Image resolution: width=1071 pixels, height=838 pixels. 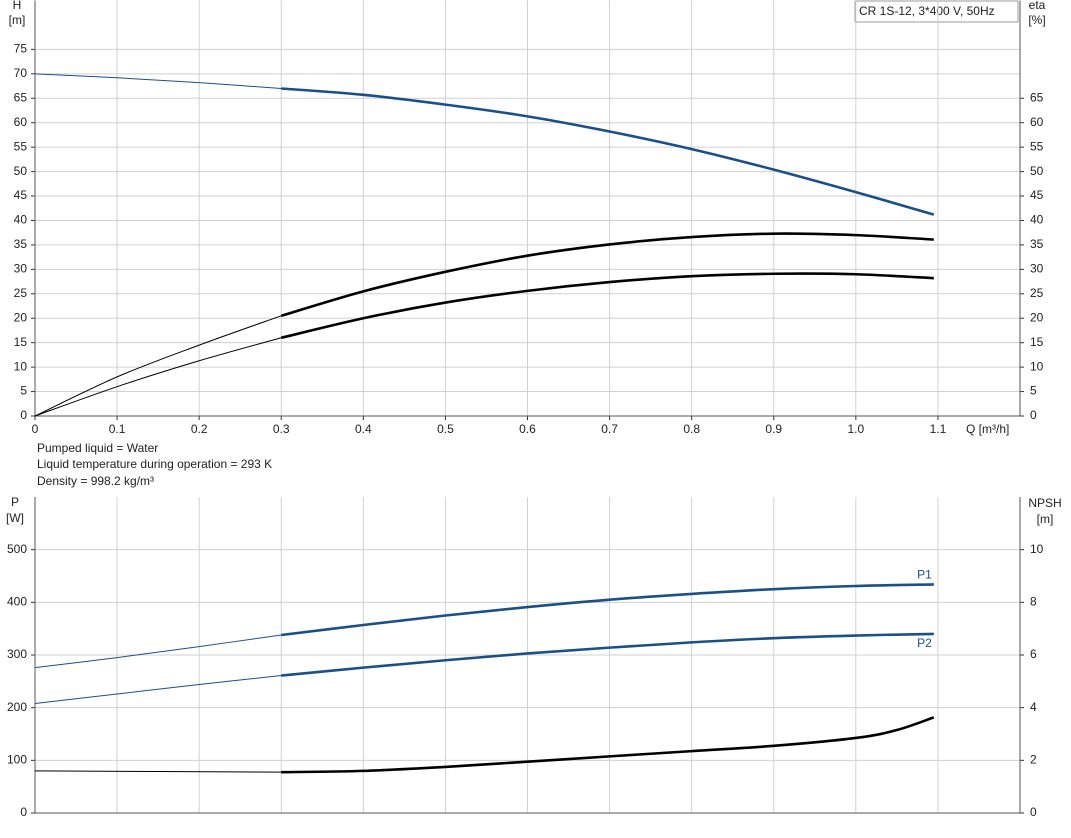 I want to click on x-tick-label: 0.3, so click(x=281, y=429).